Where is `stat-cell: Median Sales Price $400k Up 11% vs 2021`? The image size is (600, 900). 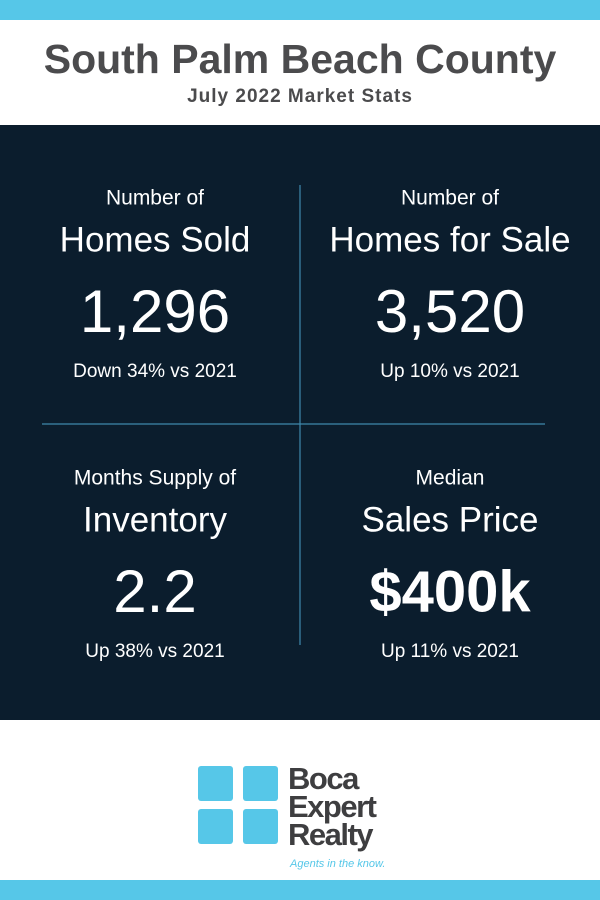 stat-cell: Median Sales Price $400k Up 11% vs 2021 is located at coordinates (449, 564).